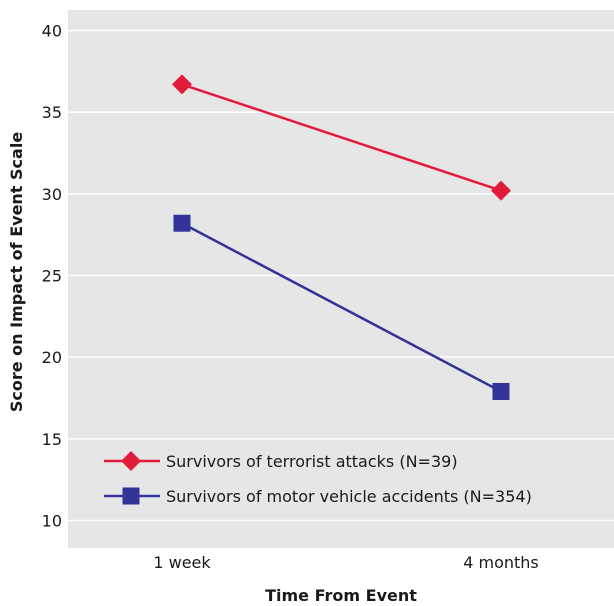  I want to click on y-tick-labels: 10 15 20 25 30 35 40, so click(52, 276).